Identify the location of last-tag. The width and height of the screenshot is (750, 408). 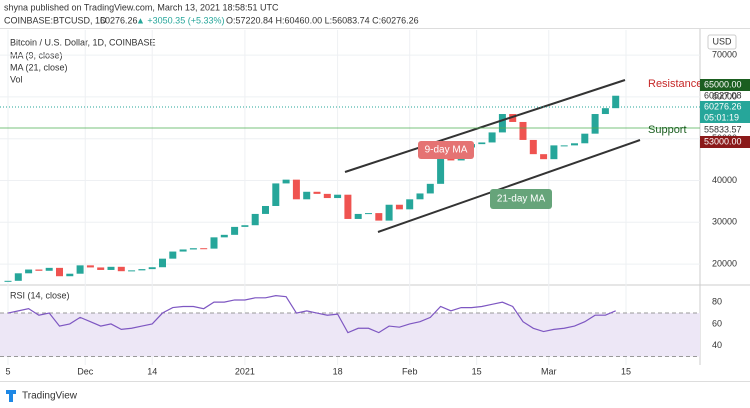
(725, 112).